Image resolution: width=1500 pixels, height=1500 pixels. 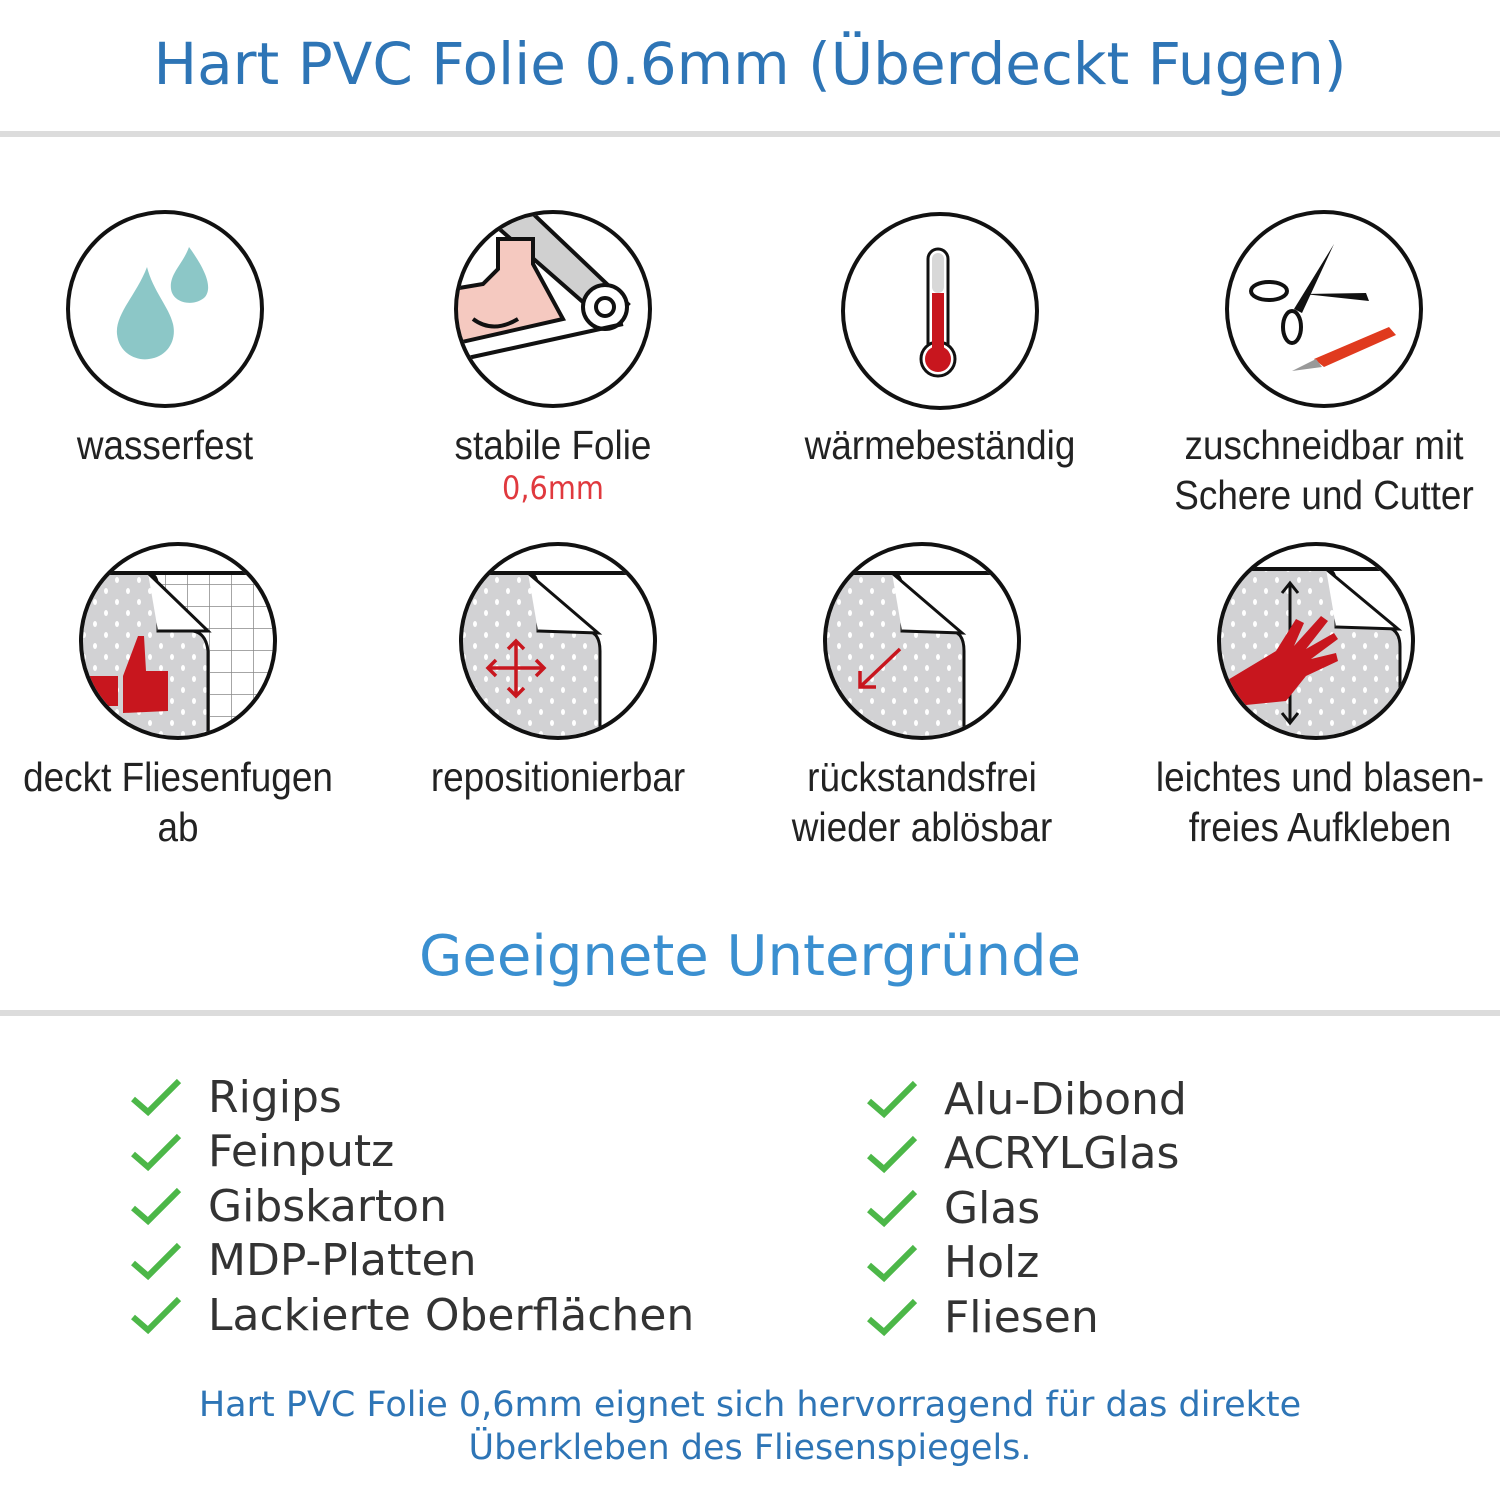 I want to click on surface-item: Gibskarton, so click(x=288, y=1206).